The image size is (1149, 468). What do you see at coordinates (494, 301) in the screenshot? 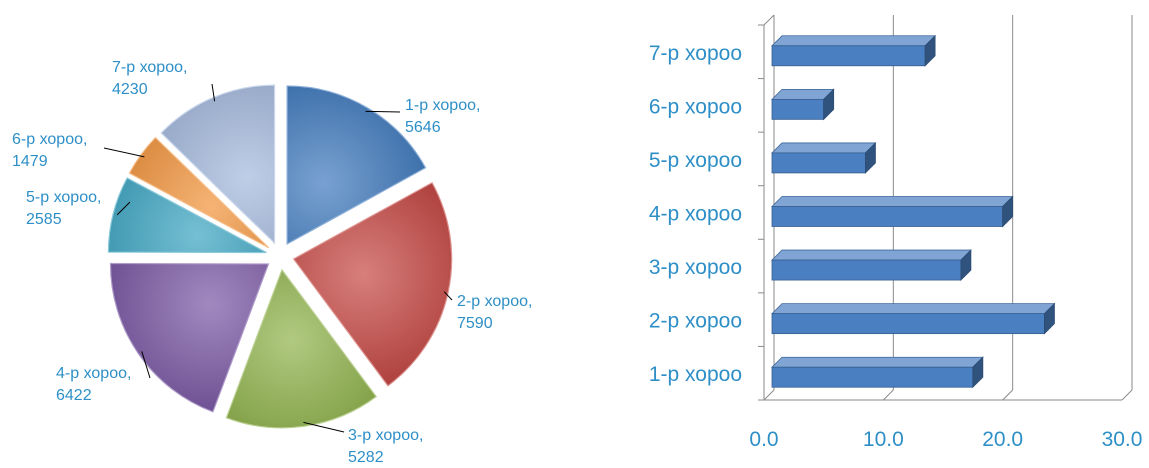
I see `pie-label-name: 2-р хороо,` at bounding box center [494, 301].